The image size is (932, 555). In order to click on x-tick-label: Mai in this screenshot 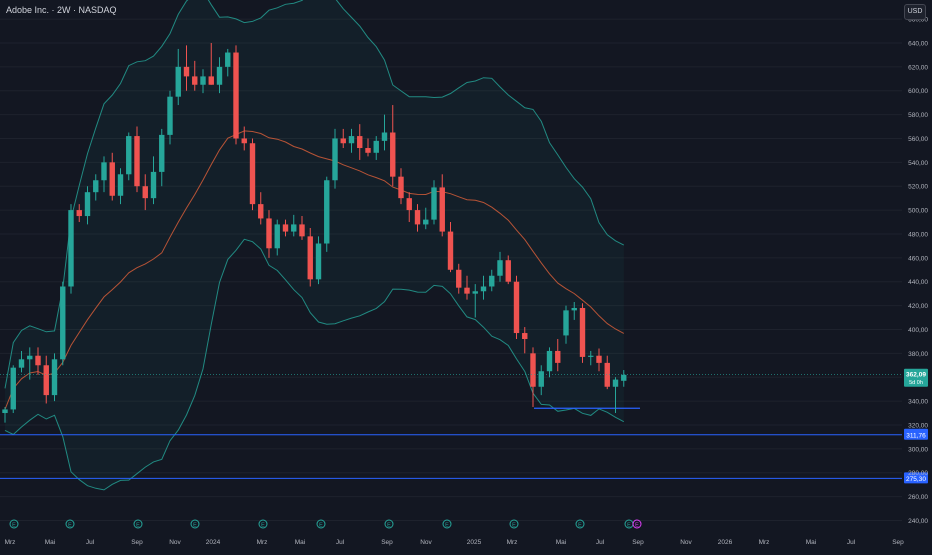, I will do `click(561, 542)`.